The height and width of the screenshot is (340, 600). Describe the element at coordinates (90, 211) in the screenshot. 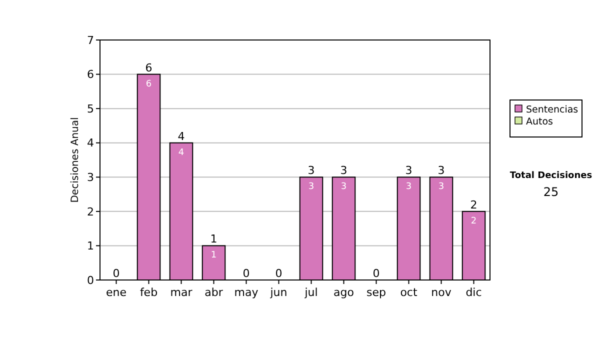

I see `y-tick-label: 2` at that location.